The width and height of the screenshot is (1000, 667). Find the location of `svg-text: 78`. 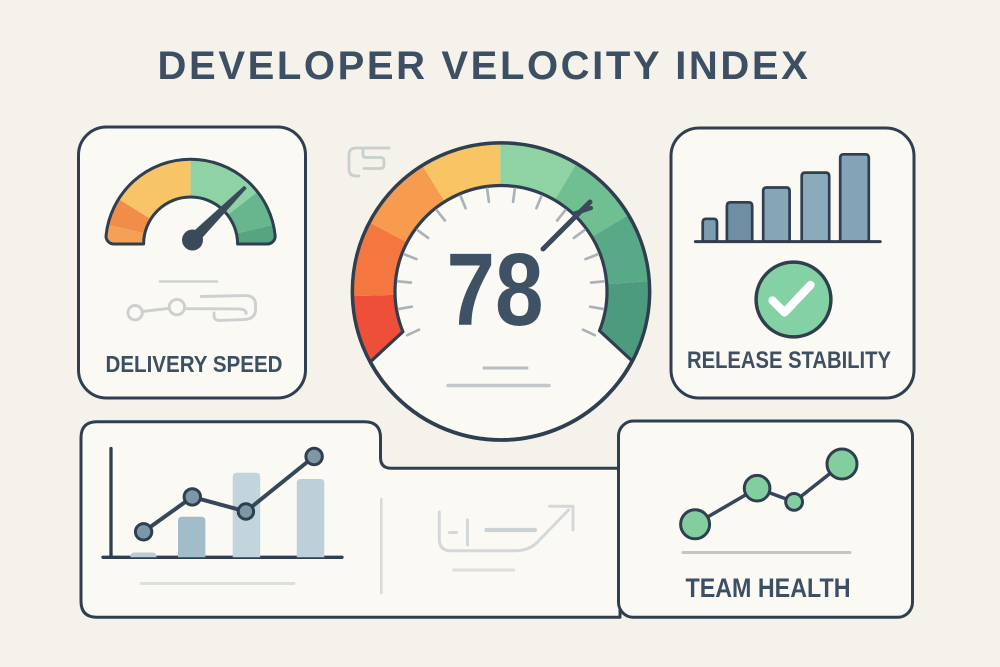

svg-text: 78 is located at coordinates (495, 289).